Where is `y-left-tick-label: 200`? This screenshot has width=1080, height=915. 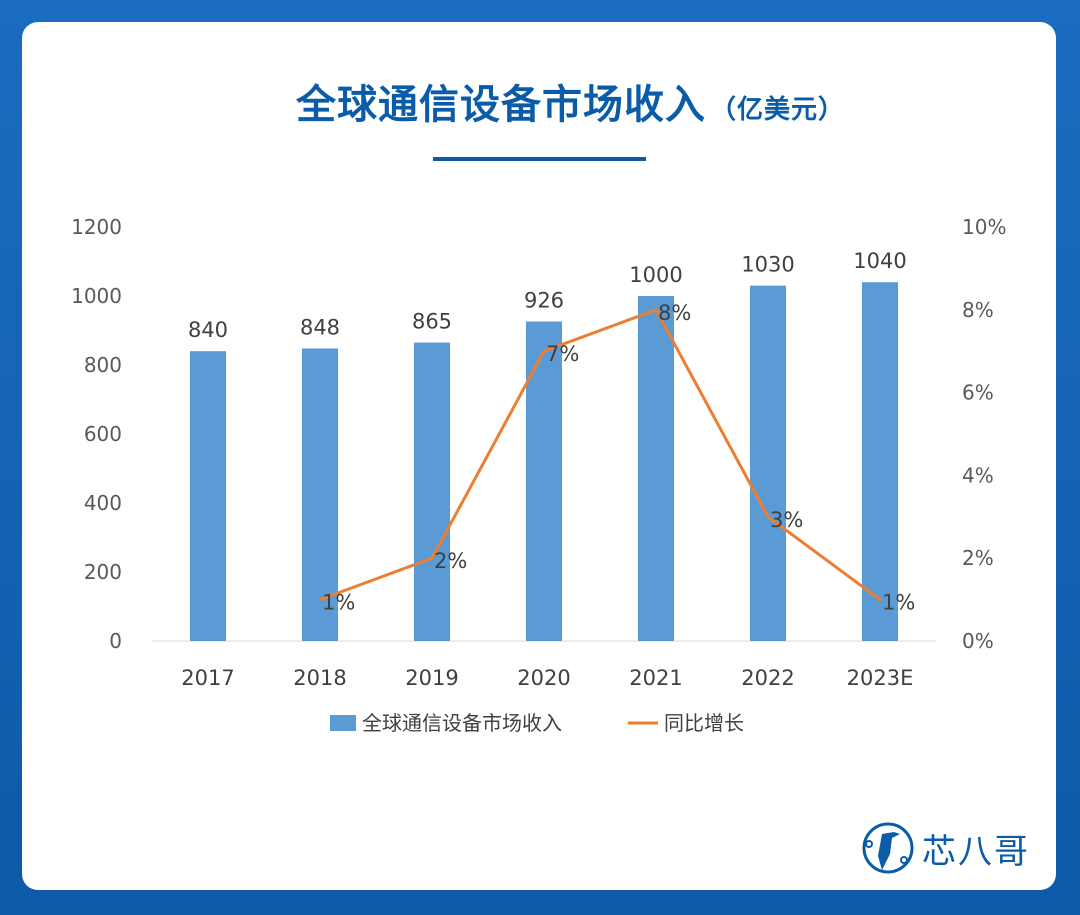 y-left-tick-label: 200 is located at coordinates (103, 572).